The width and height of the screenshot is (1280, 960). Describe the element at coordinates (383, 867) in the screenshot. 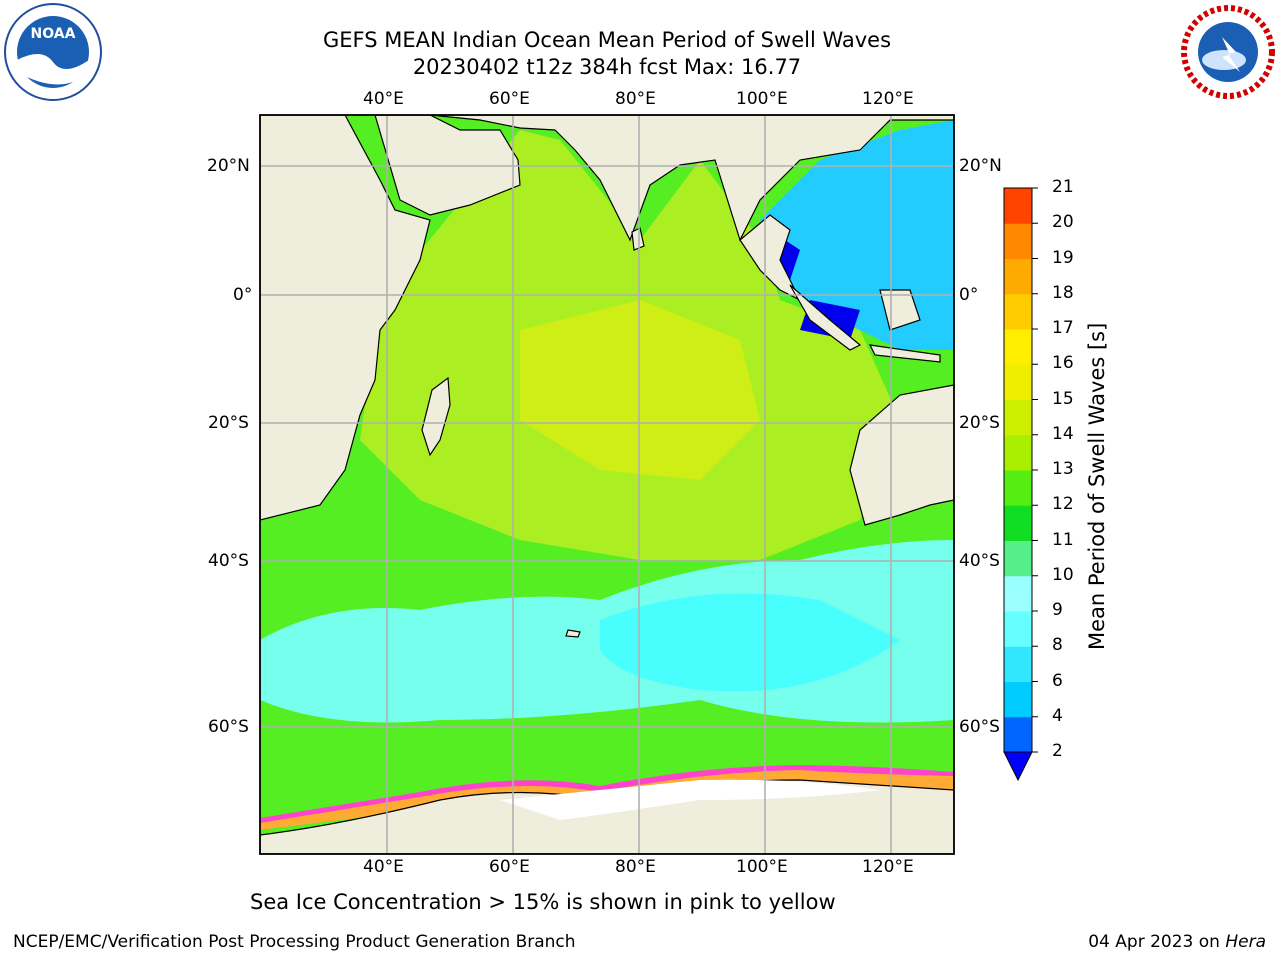

I see `lon-label-bottom-40e: 40°E` at that location.